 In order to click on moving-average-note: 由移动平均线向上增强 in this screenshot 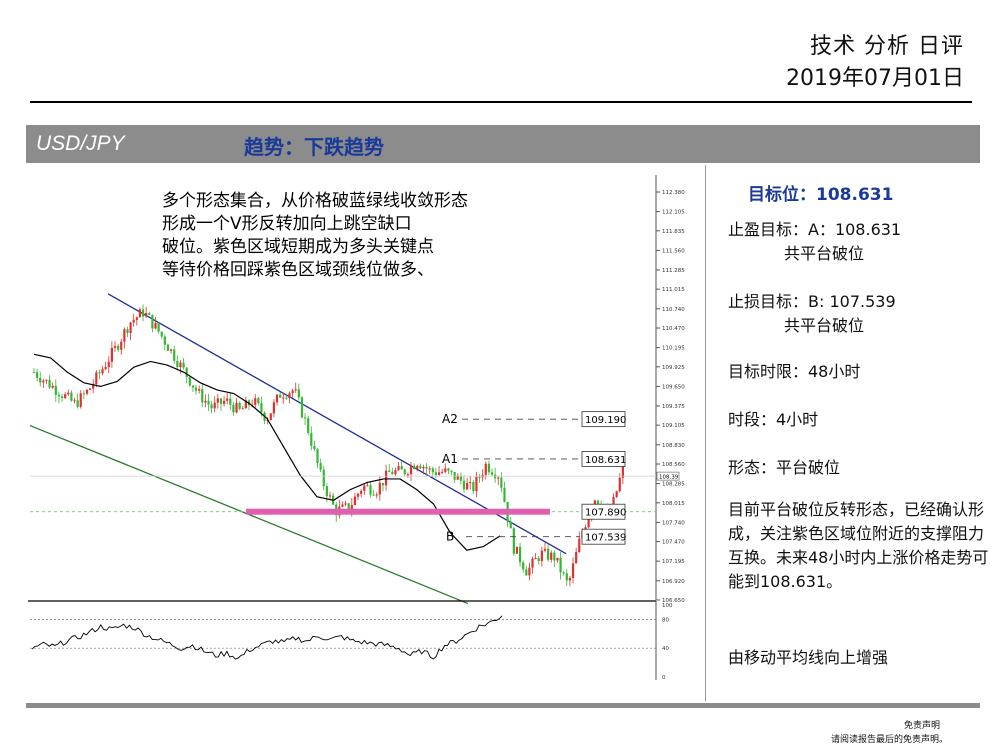, I will do `click(808, 657)`.